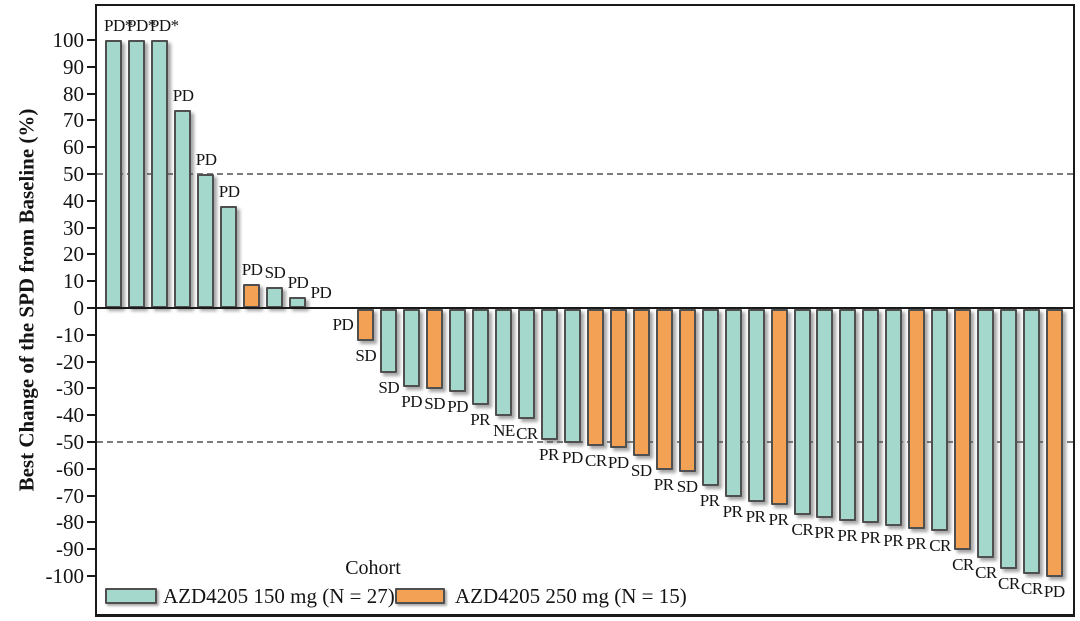 Image resolution: width=1080 pixels, height=621 pixels. What do you see at coordinates (73, 93) in the screenshot?
I see `y-tick-label: 80` at bounding box center [73, 93].